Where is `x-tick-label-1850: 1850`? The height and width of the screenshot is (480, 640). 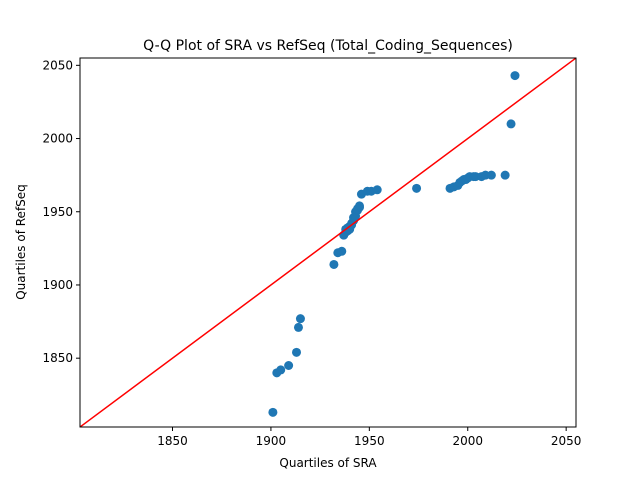
x-tick-label-1850: 1850 is located at coordinates (172, 441).